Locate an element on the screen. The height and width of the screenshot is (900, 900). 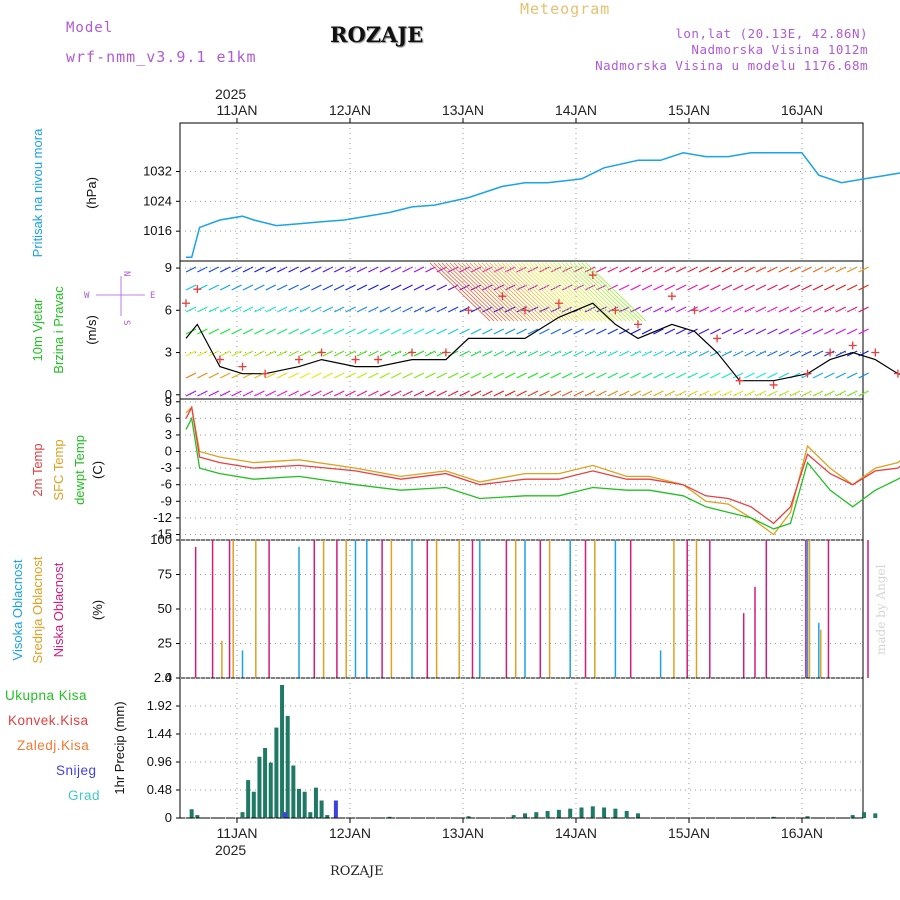
day-tick-top: 13JAN is located at coordinates (463, 110).